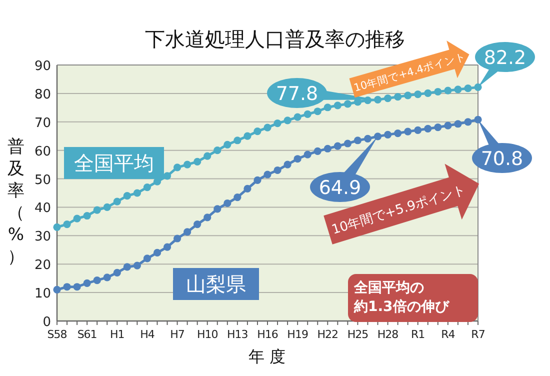 Image resolution: width=550 pixels, height=376 pixels. Describe the element at coordinates (114, 163) in the screenshot. I see `series-label: 全国平均` at that location.